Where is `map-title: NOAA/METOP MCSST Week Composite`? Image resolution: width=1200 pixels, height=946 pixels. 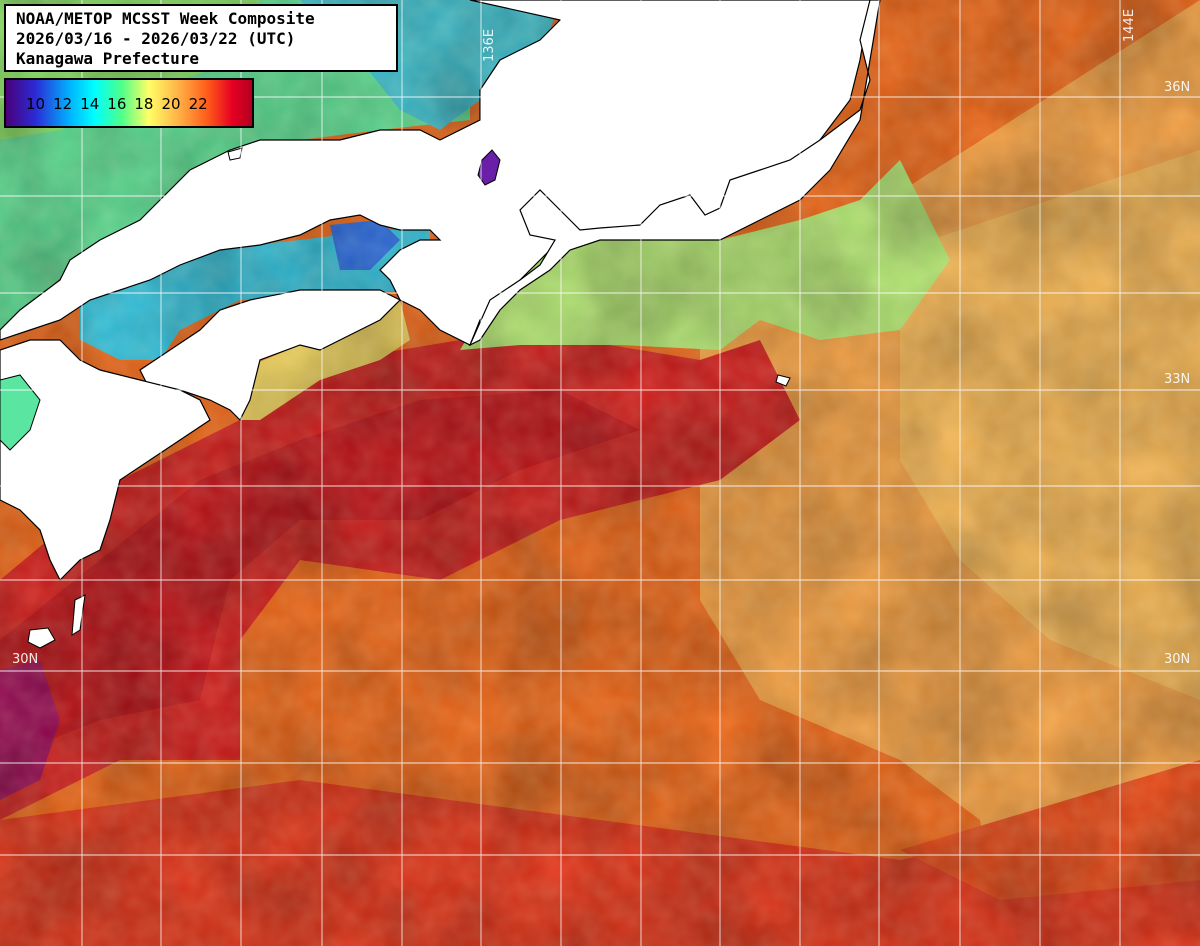
map-title: NOAA/METOP MCSST Week Composite is located at coordinates (165, 18).